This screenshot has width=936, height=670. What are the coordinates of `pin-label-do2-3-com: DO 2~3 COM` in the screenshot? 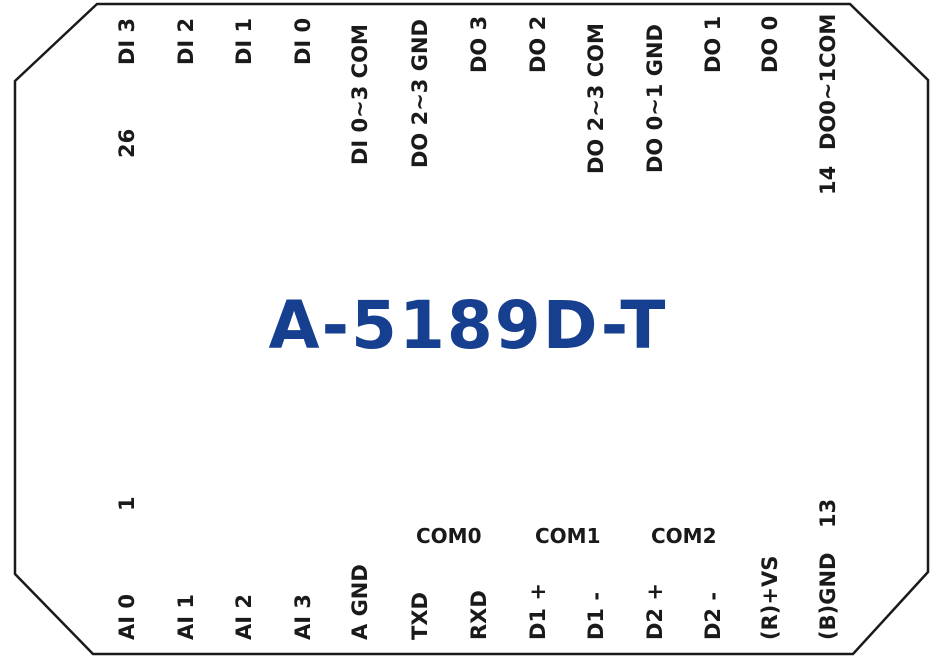 It's located at (596, 98).